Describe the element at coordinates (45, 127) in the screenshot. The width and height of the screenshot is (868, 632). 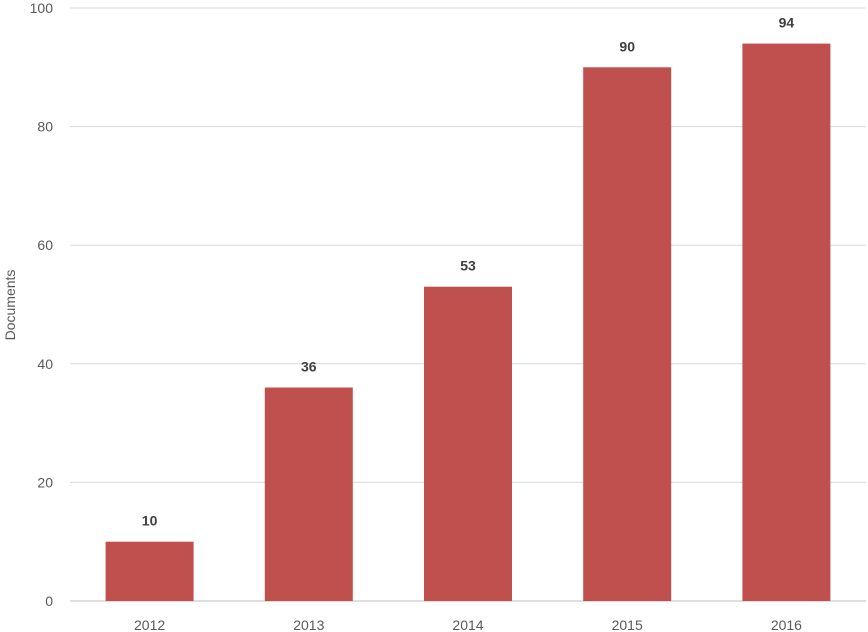
I see `y-tick-label: 80` at that location.